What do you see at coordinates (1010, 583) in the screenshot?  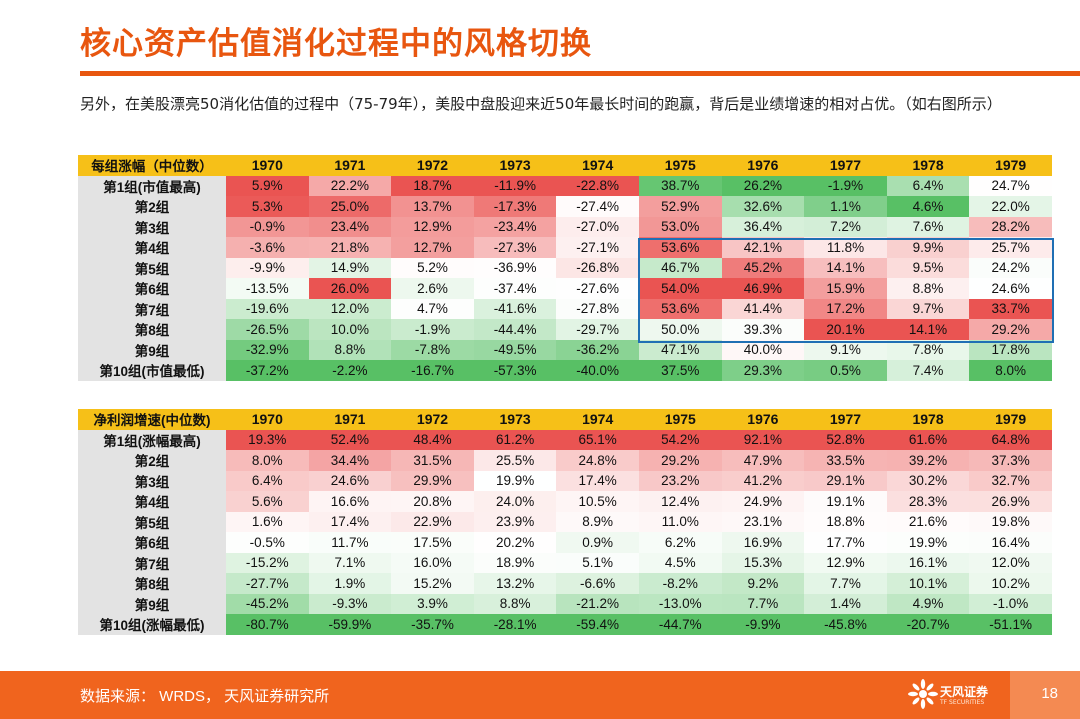 I see `value-cell: 10.2%` at bounding box center [1010, 583].